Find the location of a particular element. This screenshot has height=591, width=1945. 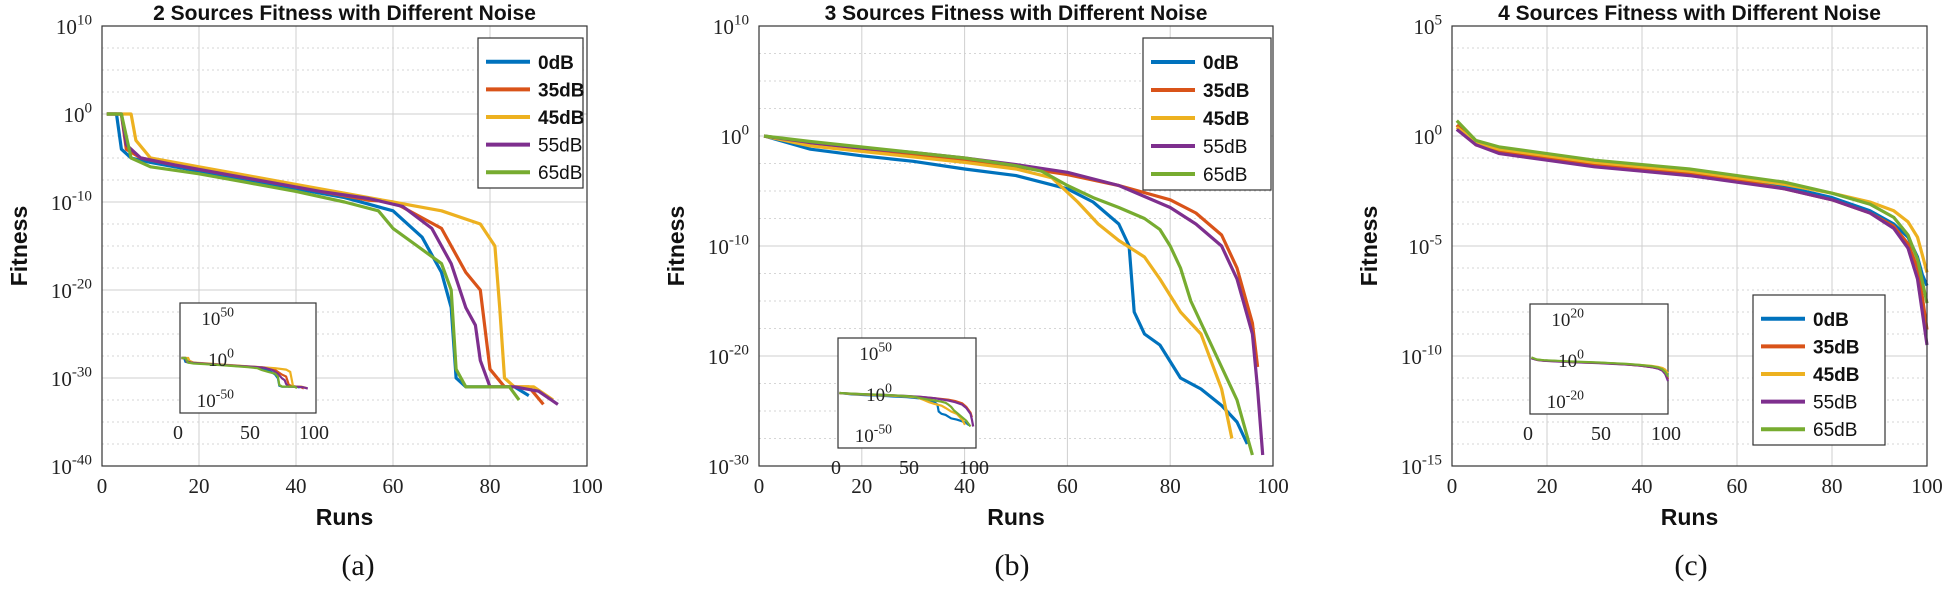

legend: 0dB 35dB 45dB 55dB 65dB is located at coordinates (1819, 370).